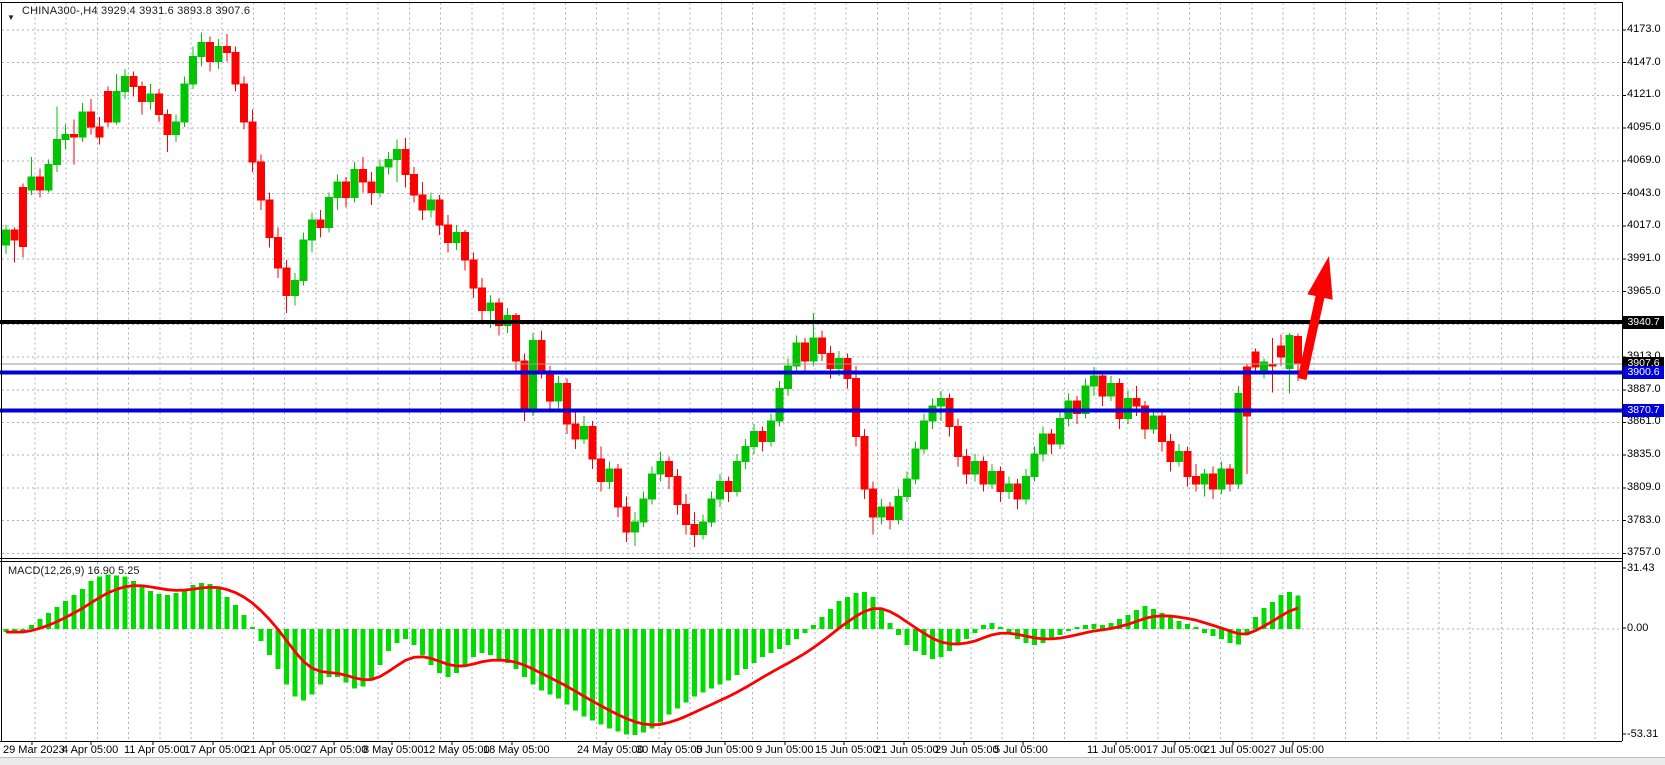 The height and width of the screenshot is (765, 1665). I want to click on time-tick-label: 18 May 05:00, so click(516, 750).